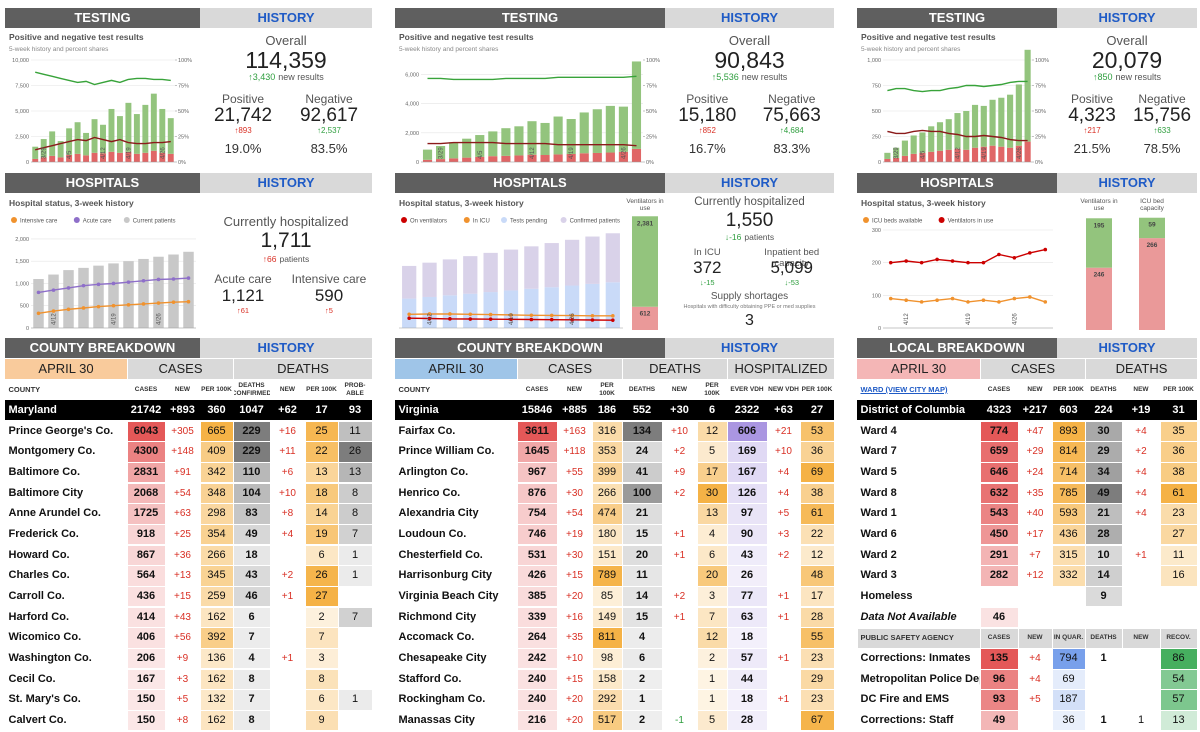  What do you see at coordinates (427, 430) in the screenshot?
I see `row-label: Fairfax Co.` at bounding box center [427, 430].